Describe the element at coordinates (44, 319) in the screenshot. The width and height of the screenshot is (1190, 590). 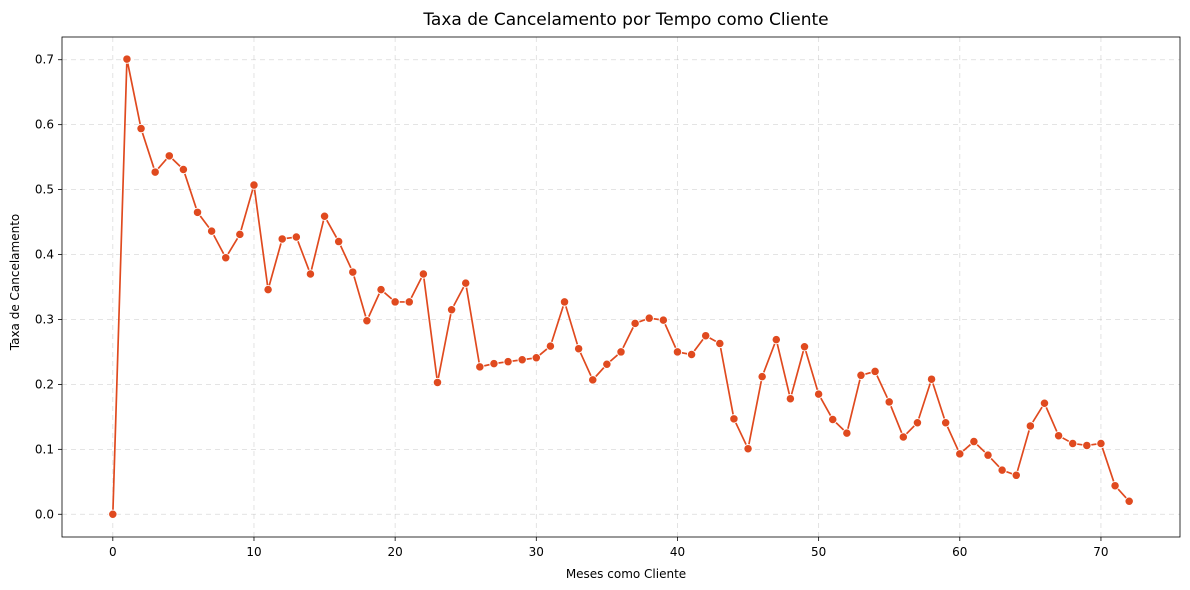
I see `y-tick-label: 0.3` at that location.